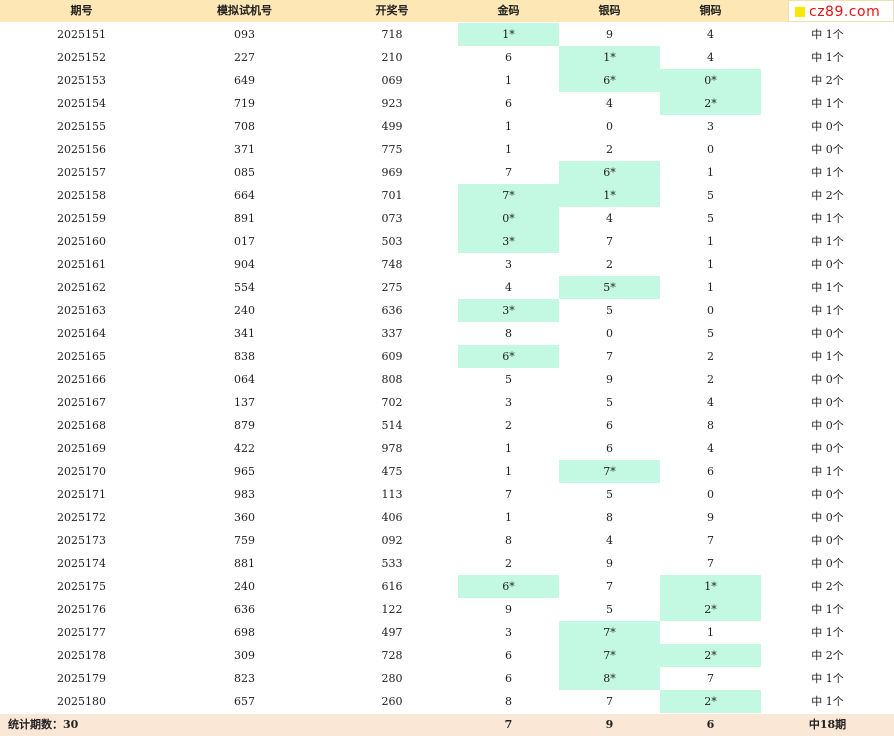 The image size is (894, 736). I want to click on gold-cell: 3*, so click(508, 310).